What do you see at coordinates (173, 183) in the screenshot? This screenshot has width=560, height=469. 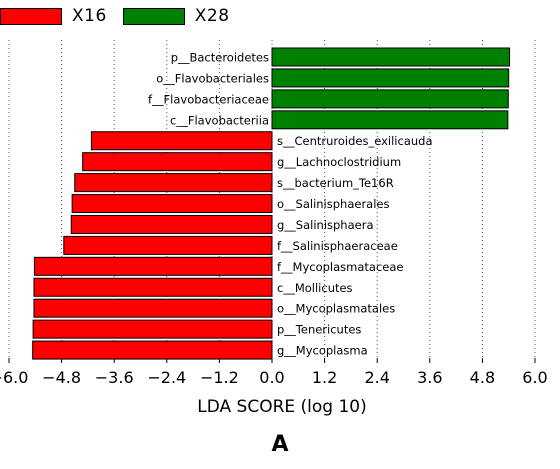 I see `bar-s__bacterium_Te16R` at bounding box center [173, 183].